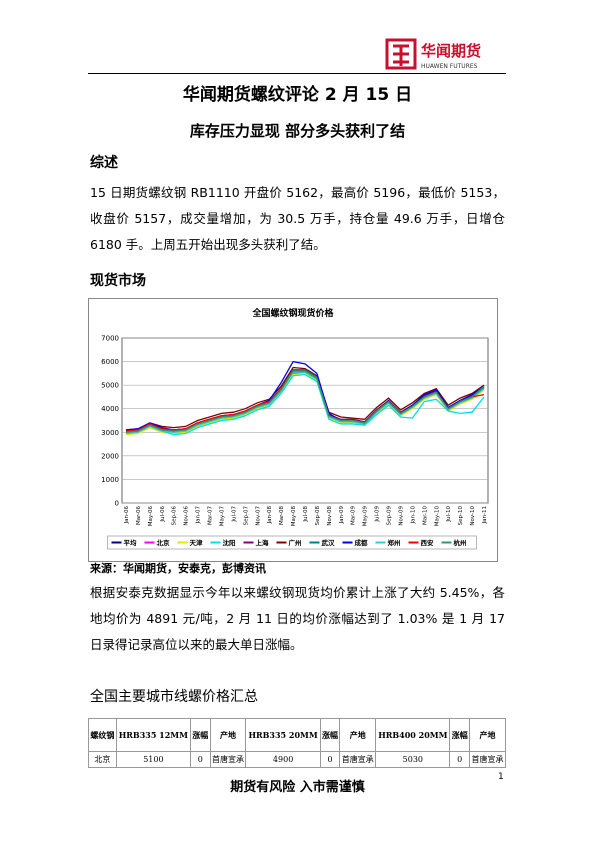 The image size is (595, 842). I want to click on logo-subtext: HUAWEN FUTURES, so click(449, 66).